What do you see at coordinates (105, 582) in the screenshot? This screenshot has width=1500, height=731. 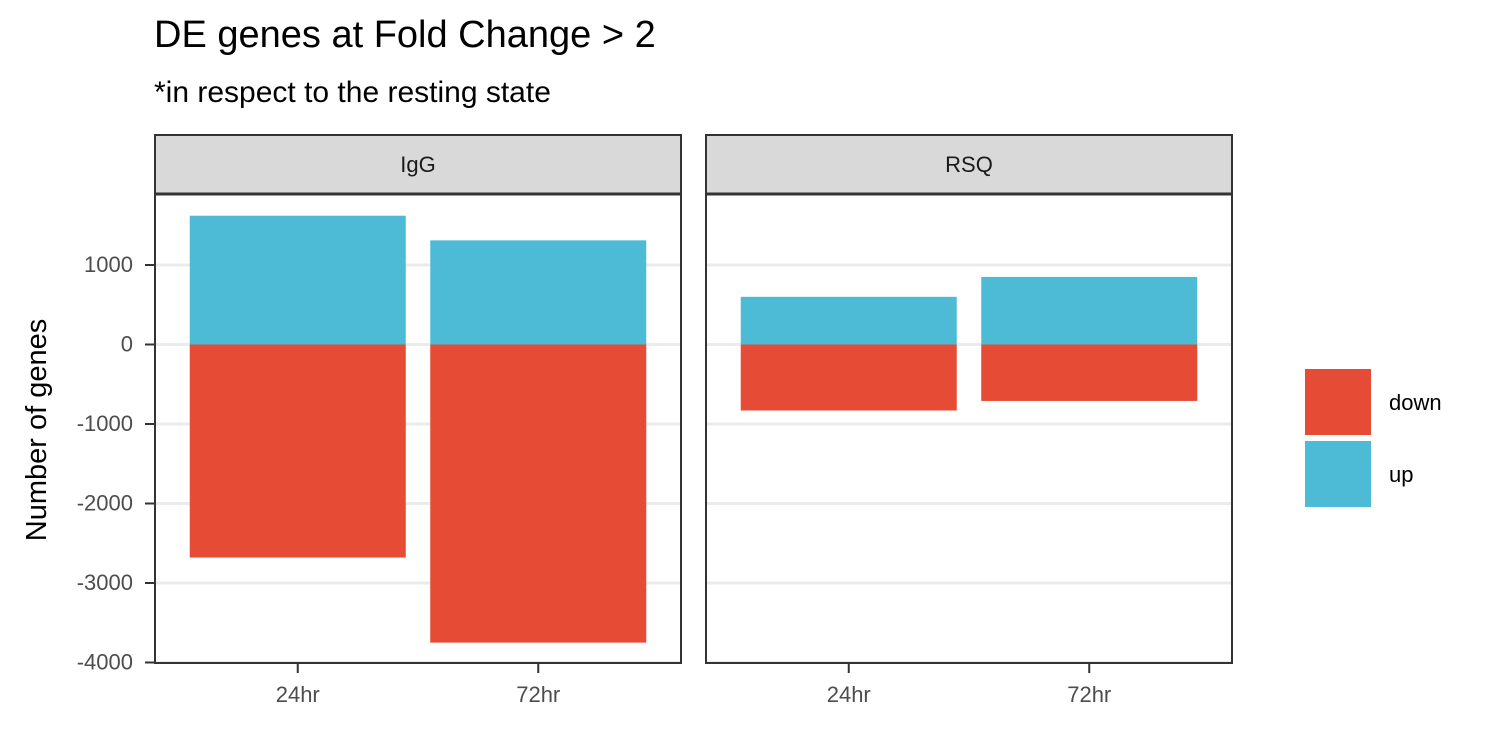 I see `y-tick-label: -3000` at bounding box center [105, 582].